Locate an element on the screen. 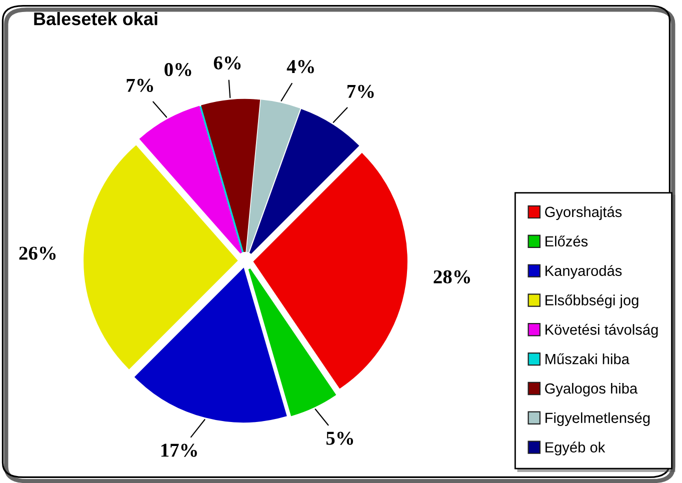 The height and width of the screenshot is (483, 682). legend-label: Kanyarodás is located at coordinates (584, 272).